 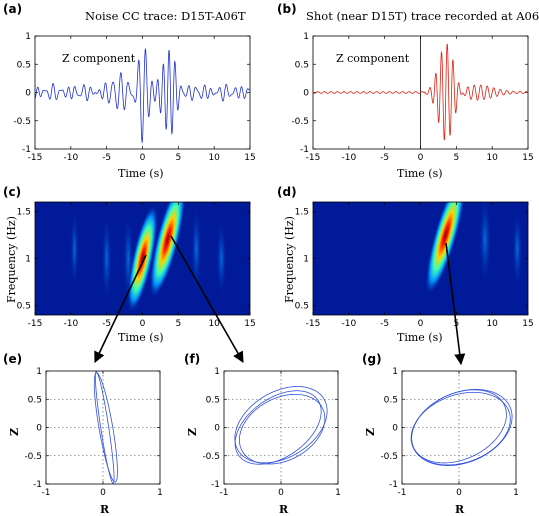 I want to click on panel-c-label: (c), so click(x=12, y=192).